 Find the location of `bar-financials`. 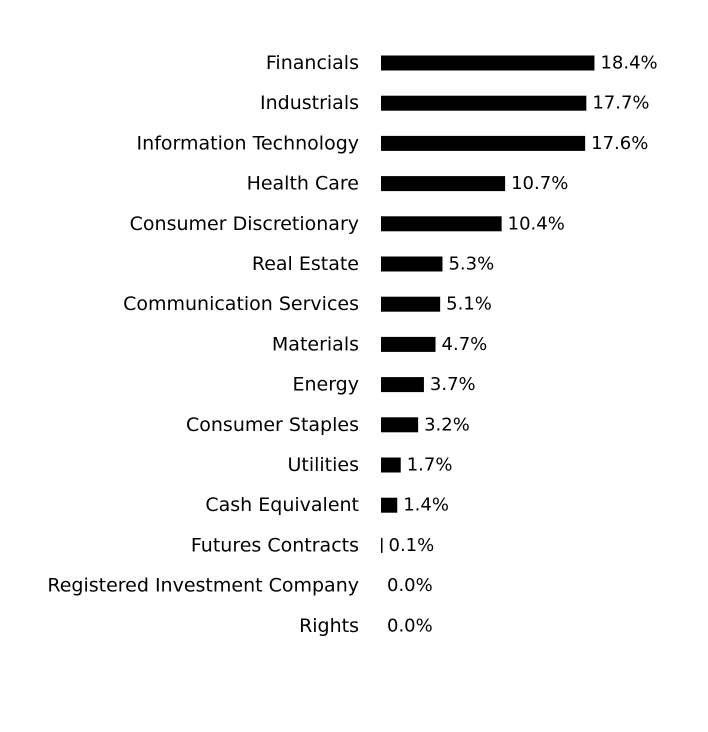

bar-financials is located at coordinates (488, 63).